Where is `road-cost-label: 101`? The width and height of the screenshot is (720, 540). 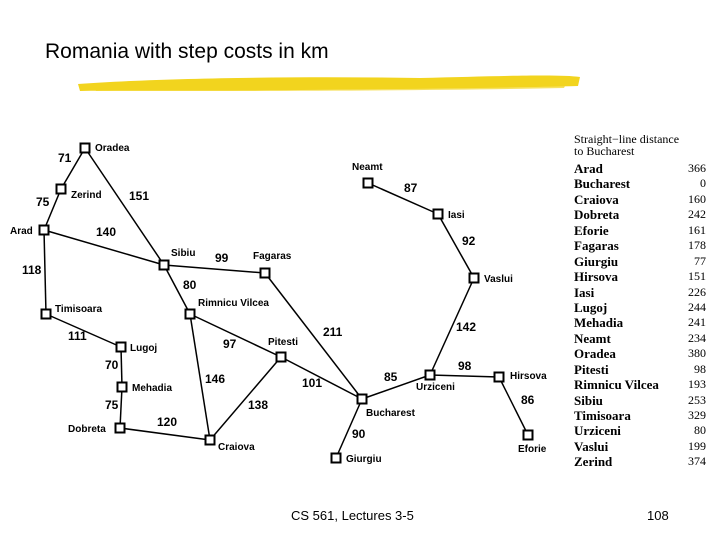 road-cost-label: 101 is located at coordinates (312, 383).